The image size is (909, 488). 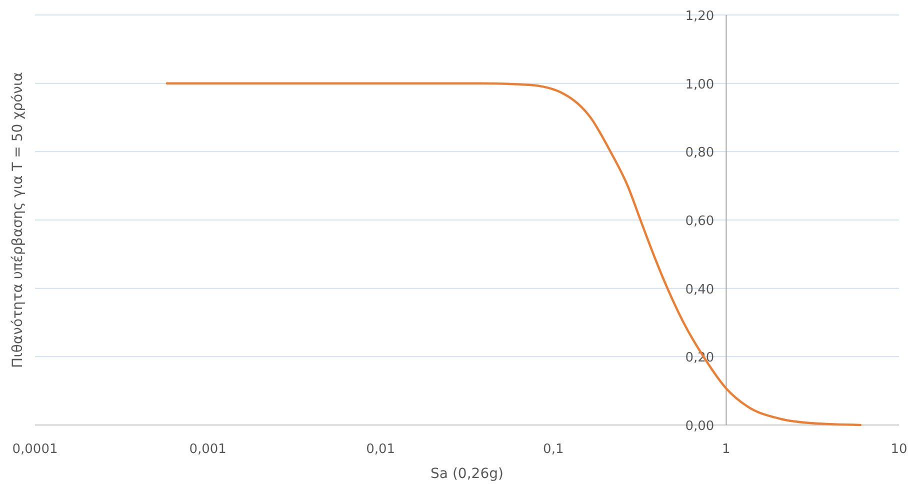 What do you see at coordinates (381, 449) in the screenshot?
I see `x-tick-label: 0,01` at bounding box center [381, 449].